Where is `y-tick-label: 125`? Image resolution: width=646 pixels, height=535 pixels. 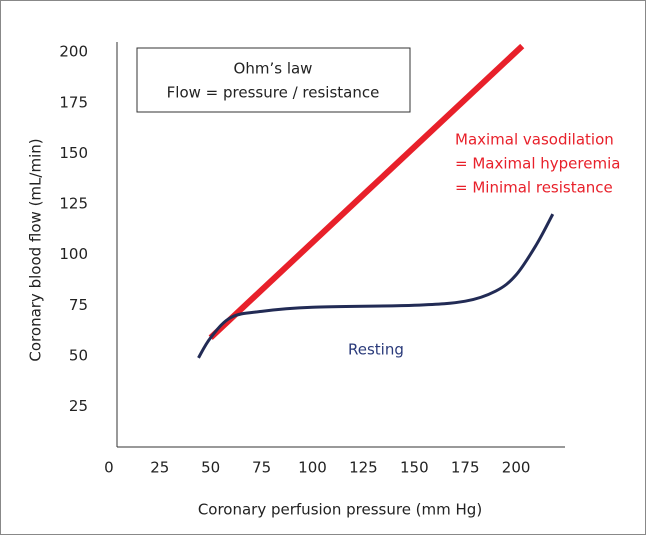
y-tick-label: 125 is located at coordinates (73, 204).